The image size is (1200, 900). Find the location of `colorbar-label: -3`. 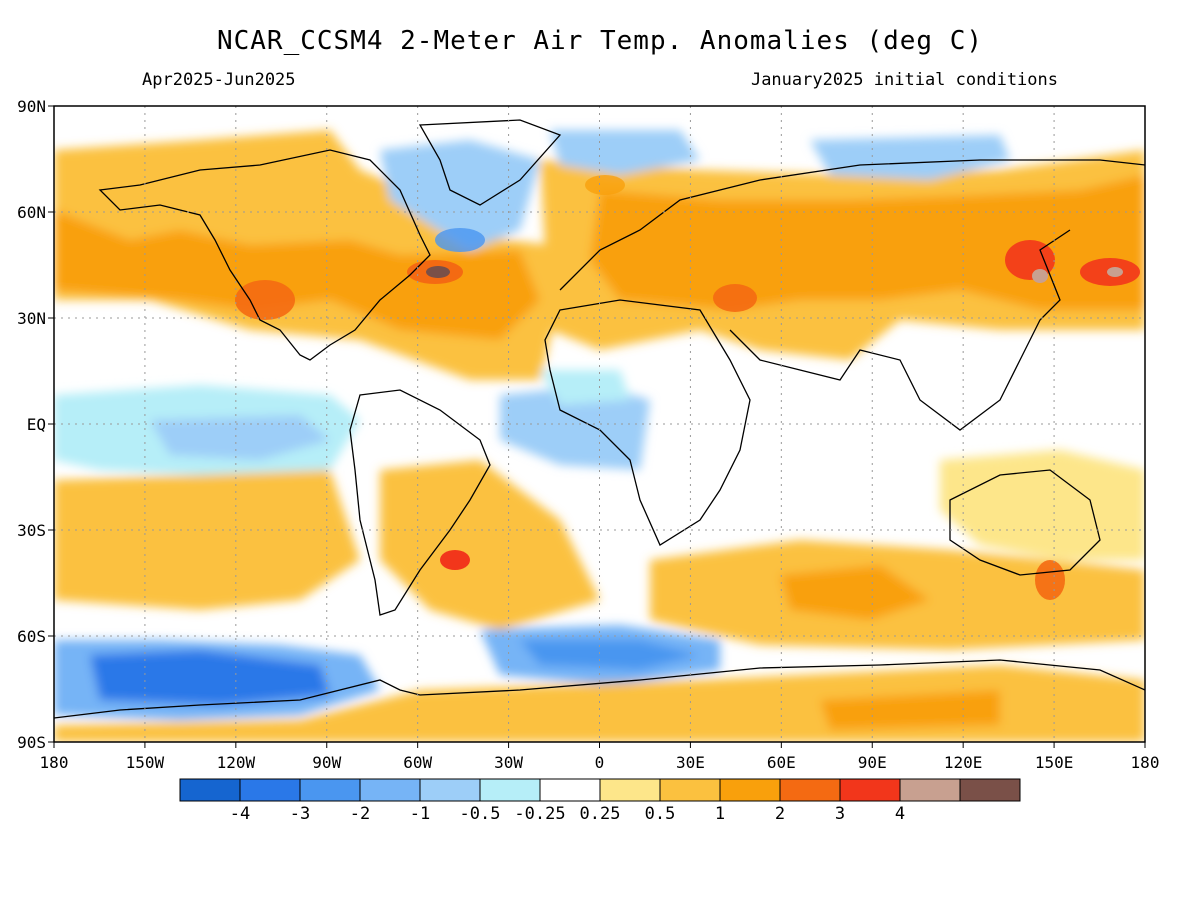

colorbar-label: -3 is located at coordinates (300, 814).